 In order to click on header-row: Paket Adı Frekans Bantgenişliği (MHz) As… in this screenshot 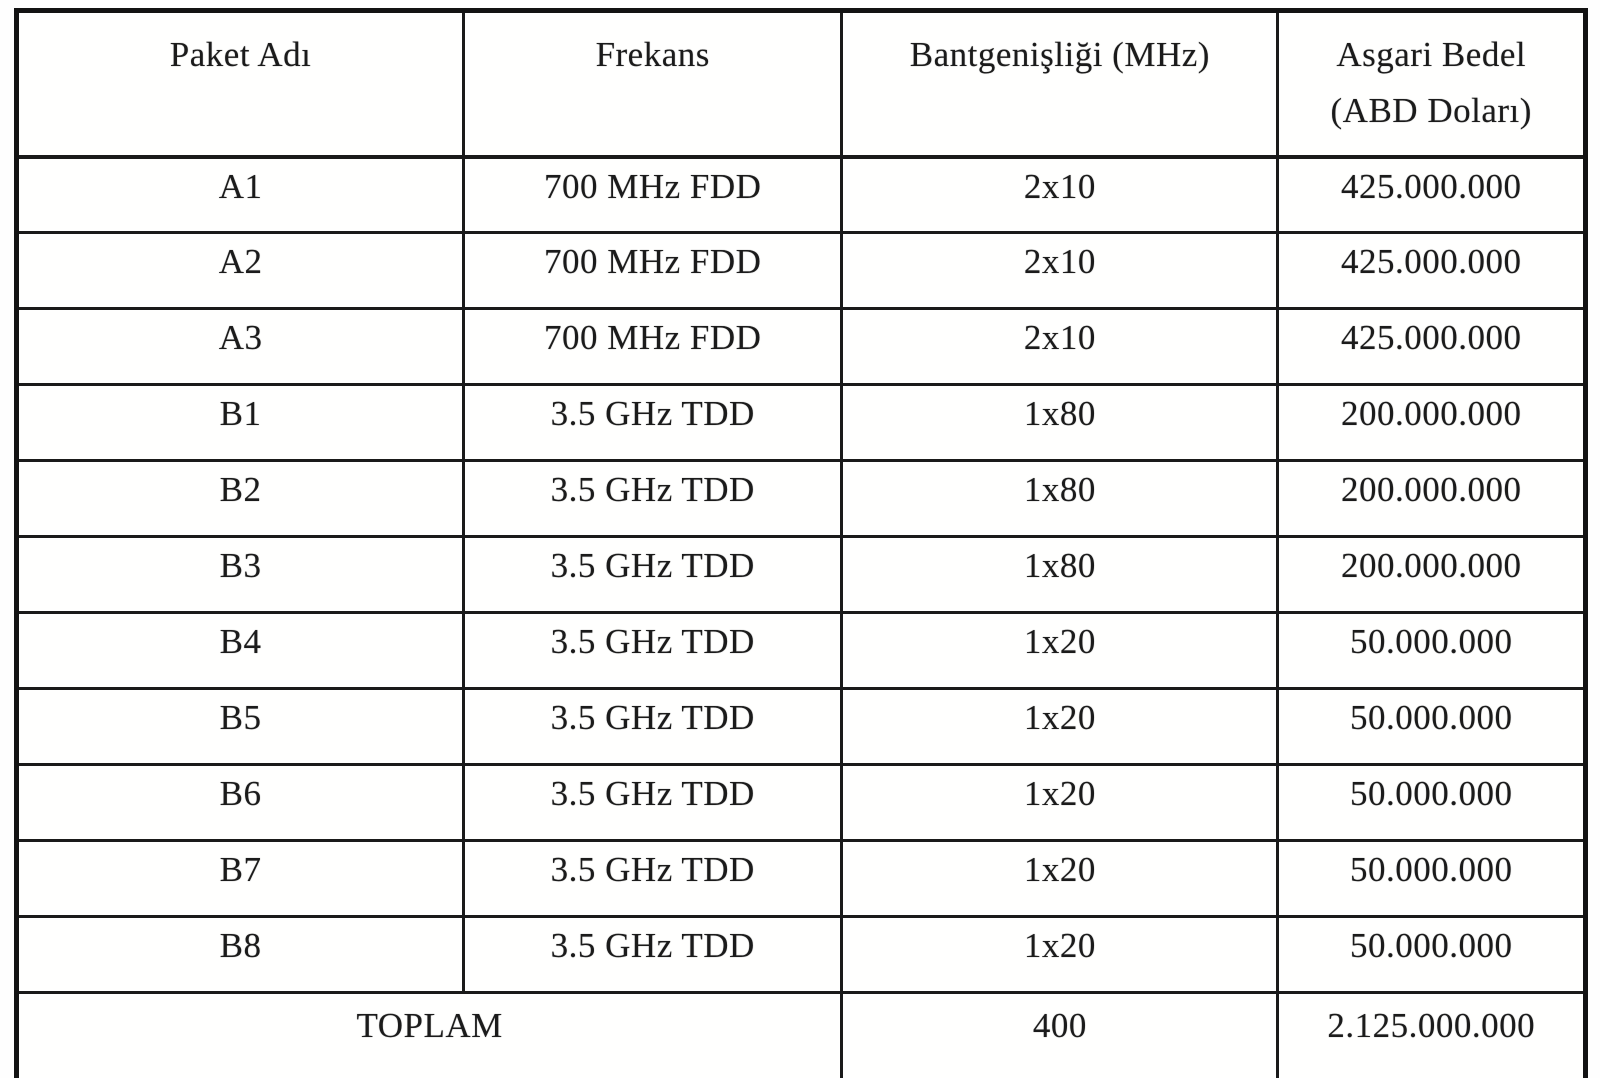, I will do `click(800, 84)`.